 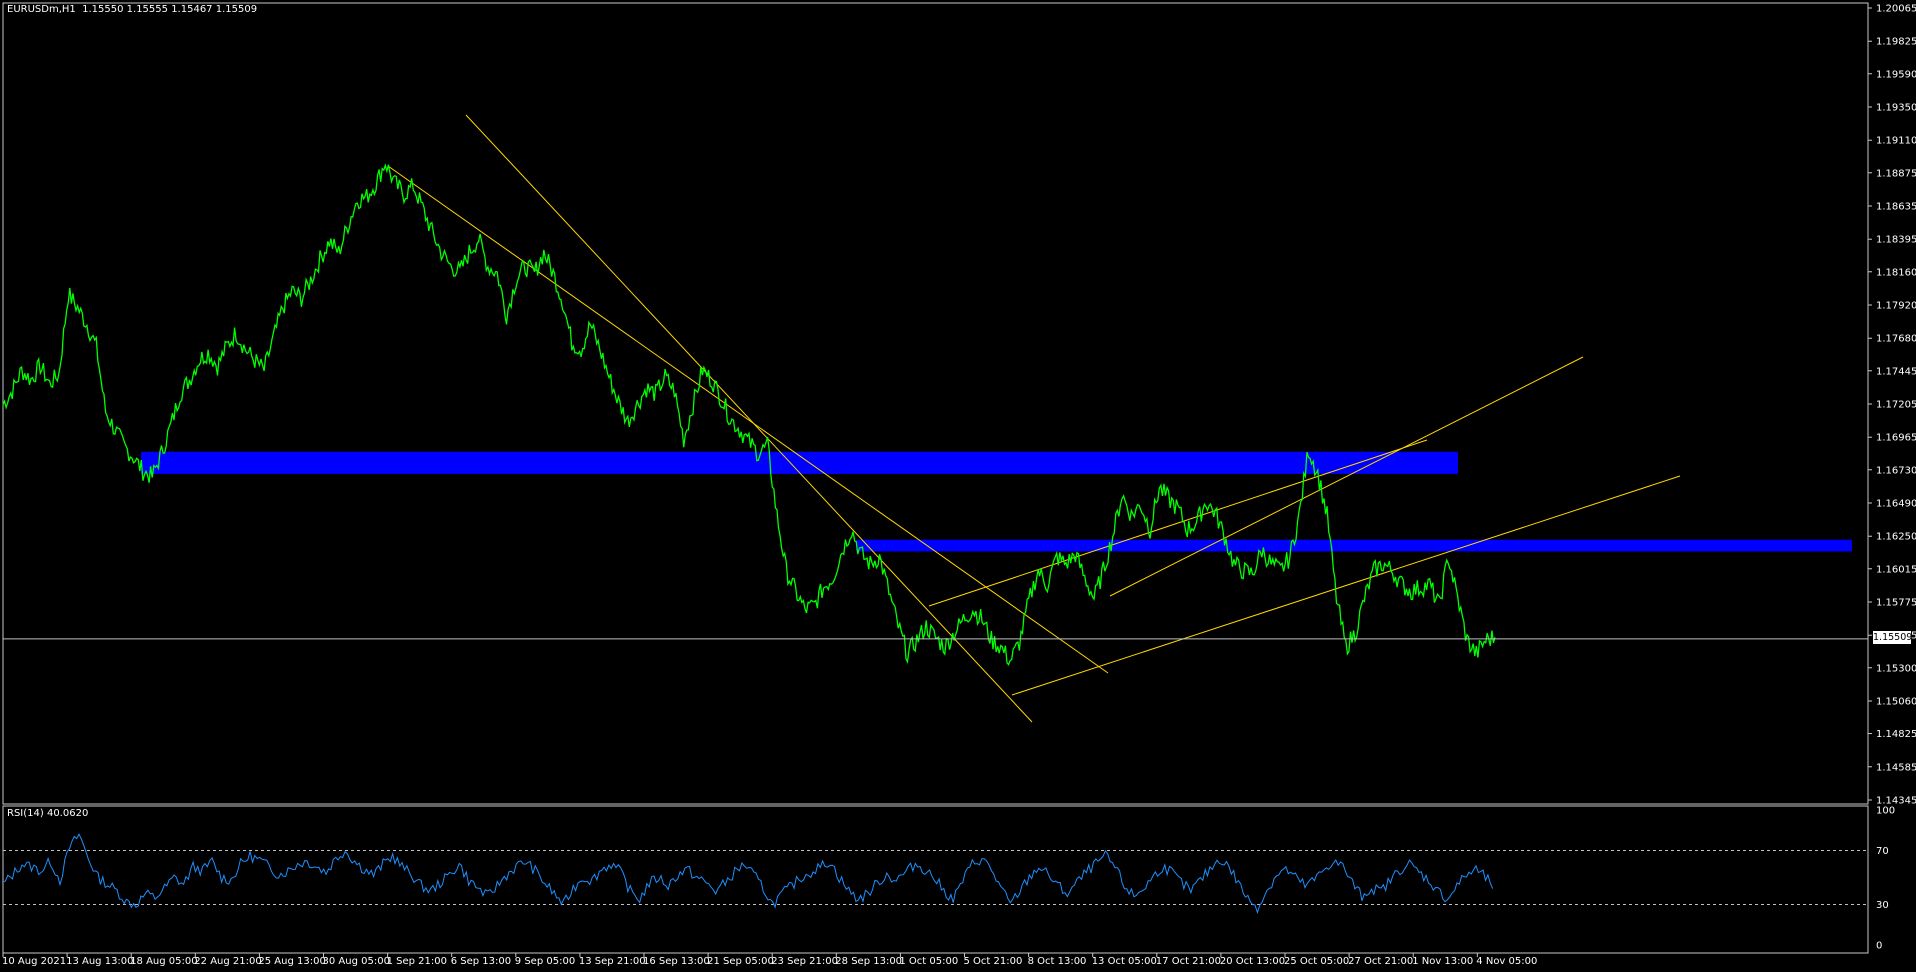 What do you see at coordinates (1885, 879) in the screenshot?
I see `rsi-axis: 100 70 30 0` at bounding box center [1885, 879].